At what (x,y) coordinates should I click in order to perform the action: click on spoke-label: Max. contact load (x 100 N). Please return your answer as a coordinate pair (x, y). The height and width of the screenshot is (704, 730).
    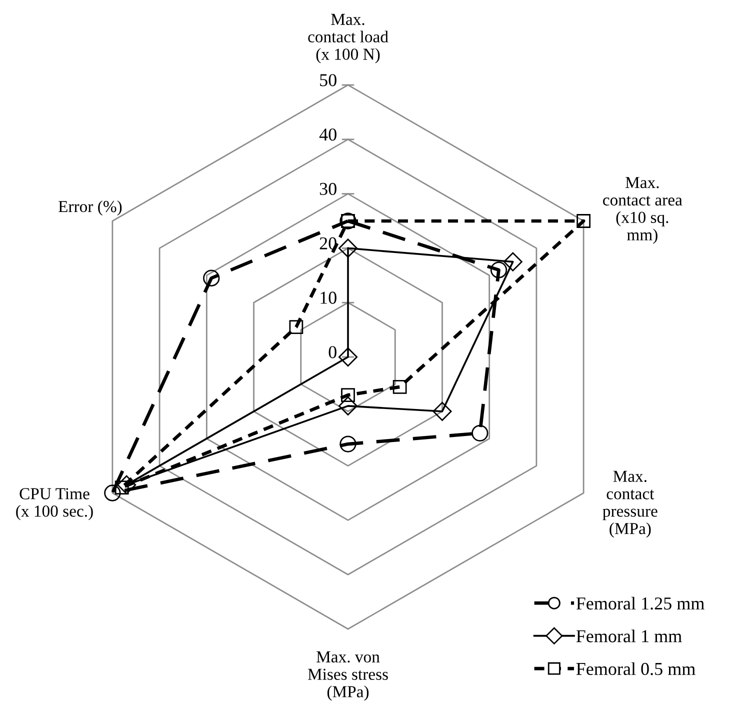
    Looking at the image, I should click on (348, 39).